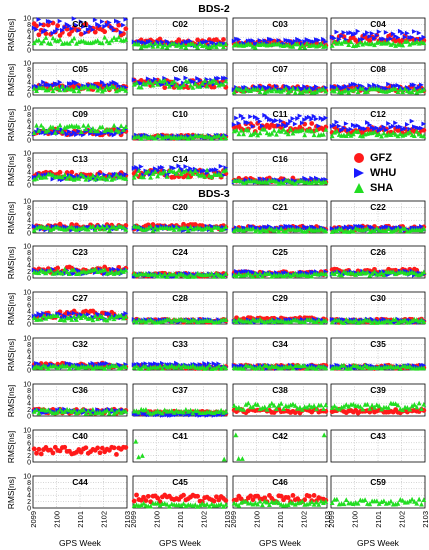  Describe the element at coordinates (305, 322) in the screenshot. I see `marker-c29-sha` at that location.